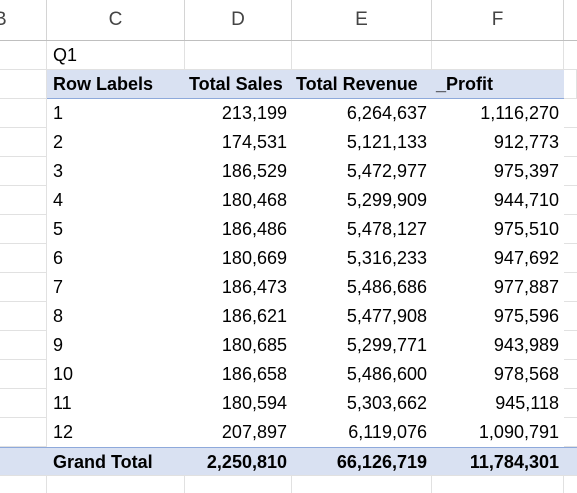  Describe the element at coordinates (386, 113) in the screenshot. I see `revenue-cell: 6,264,637` at that location.